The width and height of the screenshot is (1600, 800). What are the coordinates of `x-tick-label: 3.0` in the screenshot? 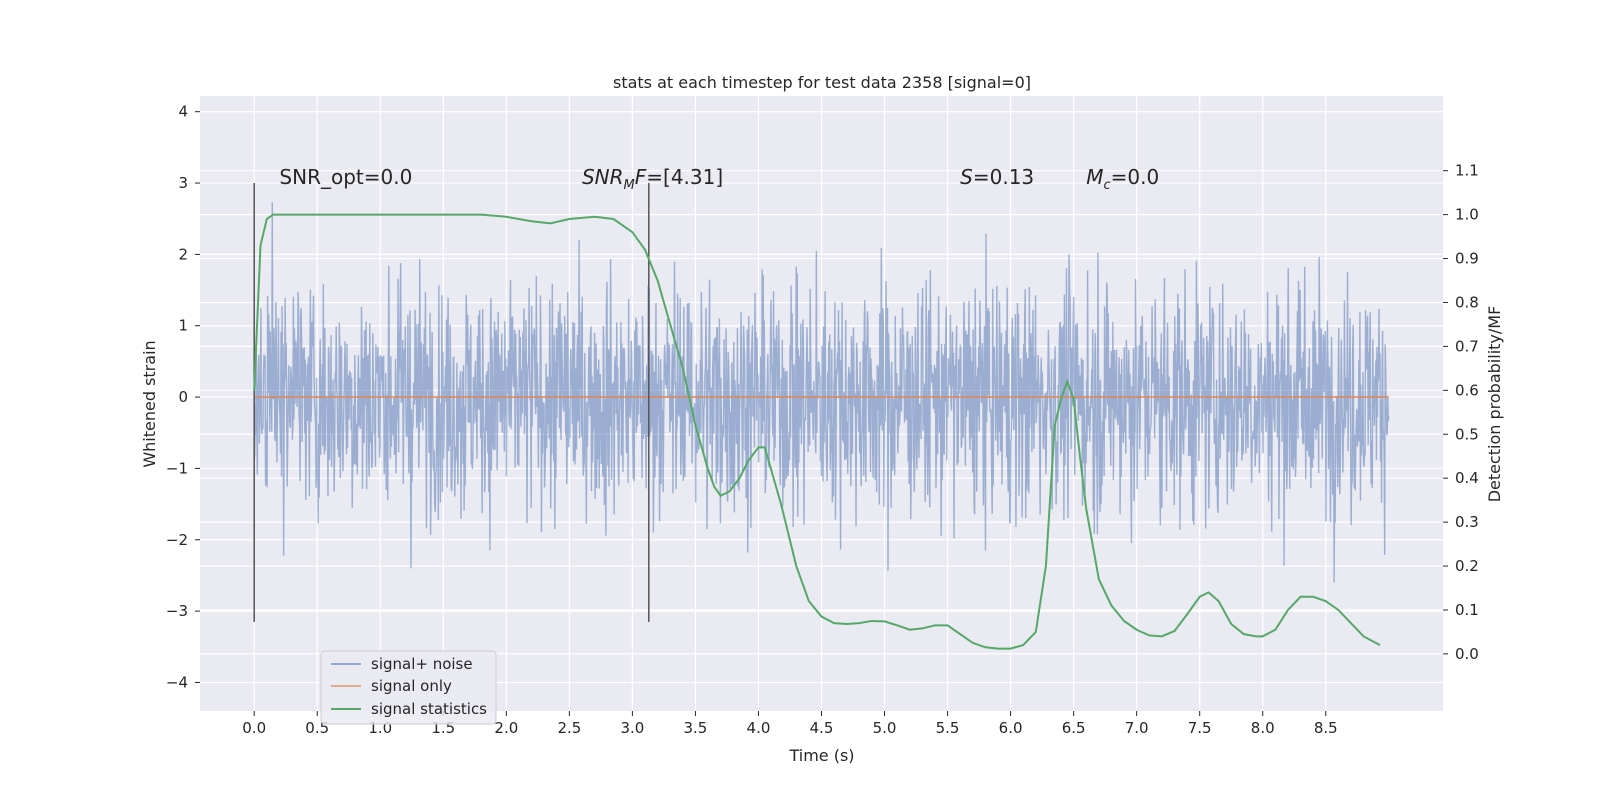 It's located at (632, 728).